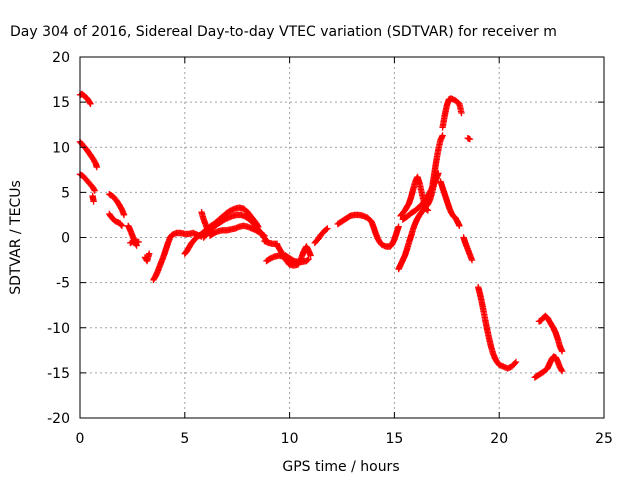 The width and height of the screenshot is (640, 480). Describe the element at coordinates (16, 237) in the screenshot. I see `y-axis-label: SDTVAR / TECUs` at that location.